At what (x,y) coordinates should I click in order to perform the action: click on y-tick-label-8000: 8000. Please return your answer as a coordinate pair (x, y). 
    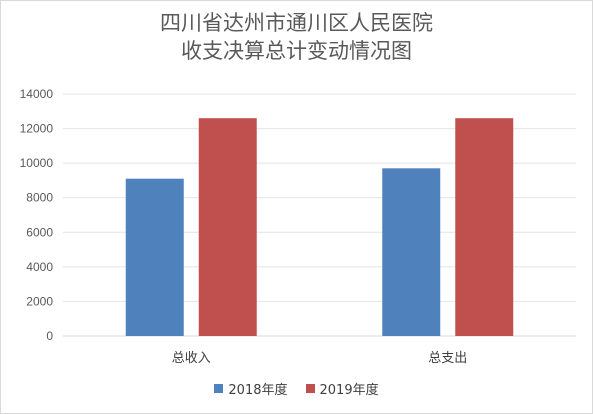
    Looking at the image, I should click on (39, 198).